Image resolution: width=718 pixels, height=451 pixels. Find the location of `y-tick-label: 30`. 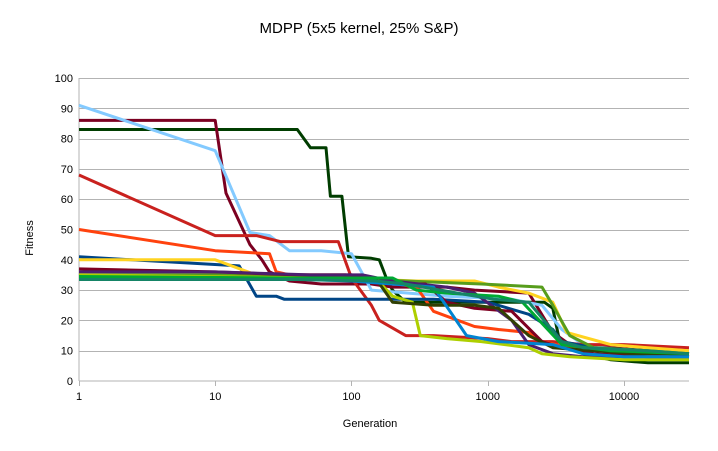

y-tick-label: 30 is located at coordinates (67, 291).